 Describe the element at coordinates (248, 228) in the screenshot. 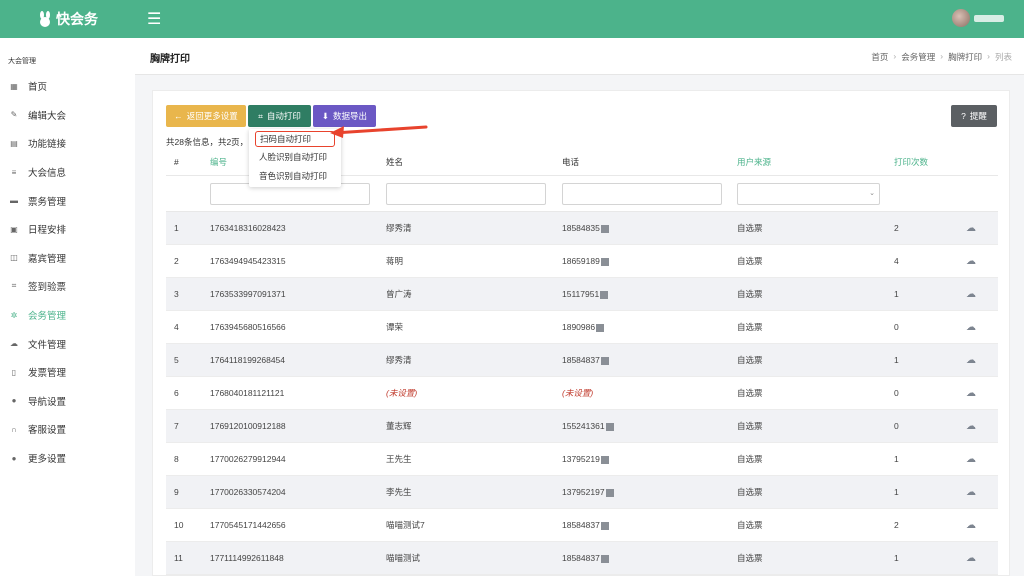

I see `row-code: 1763418316028423` at that location.